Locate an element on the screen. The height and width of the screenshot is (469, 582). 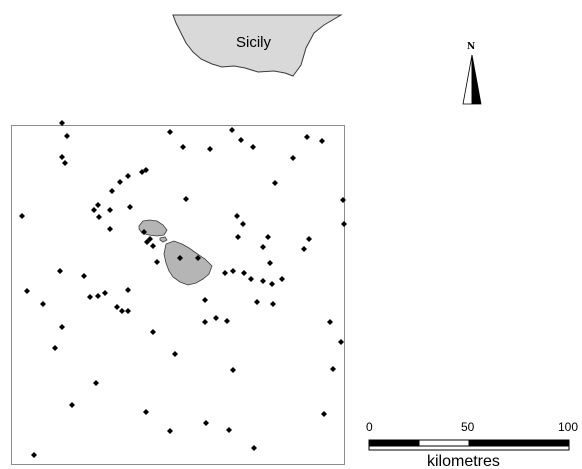
scale-tick-100: 100 is located at coordinates (568, 427).